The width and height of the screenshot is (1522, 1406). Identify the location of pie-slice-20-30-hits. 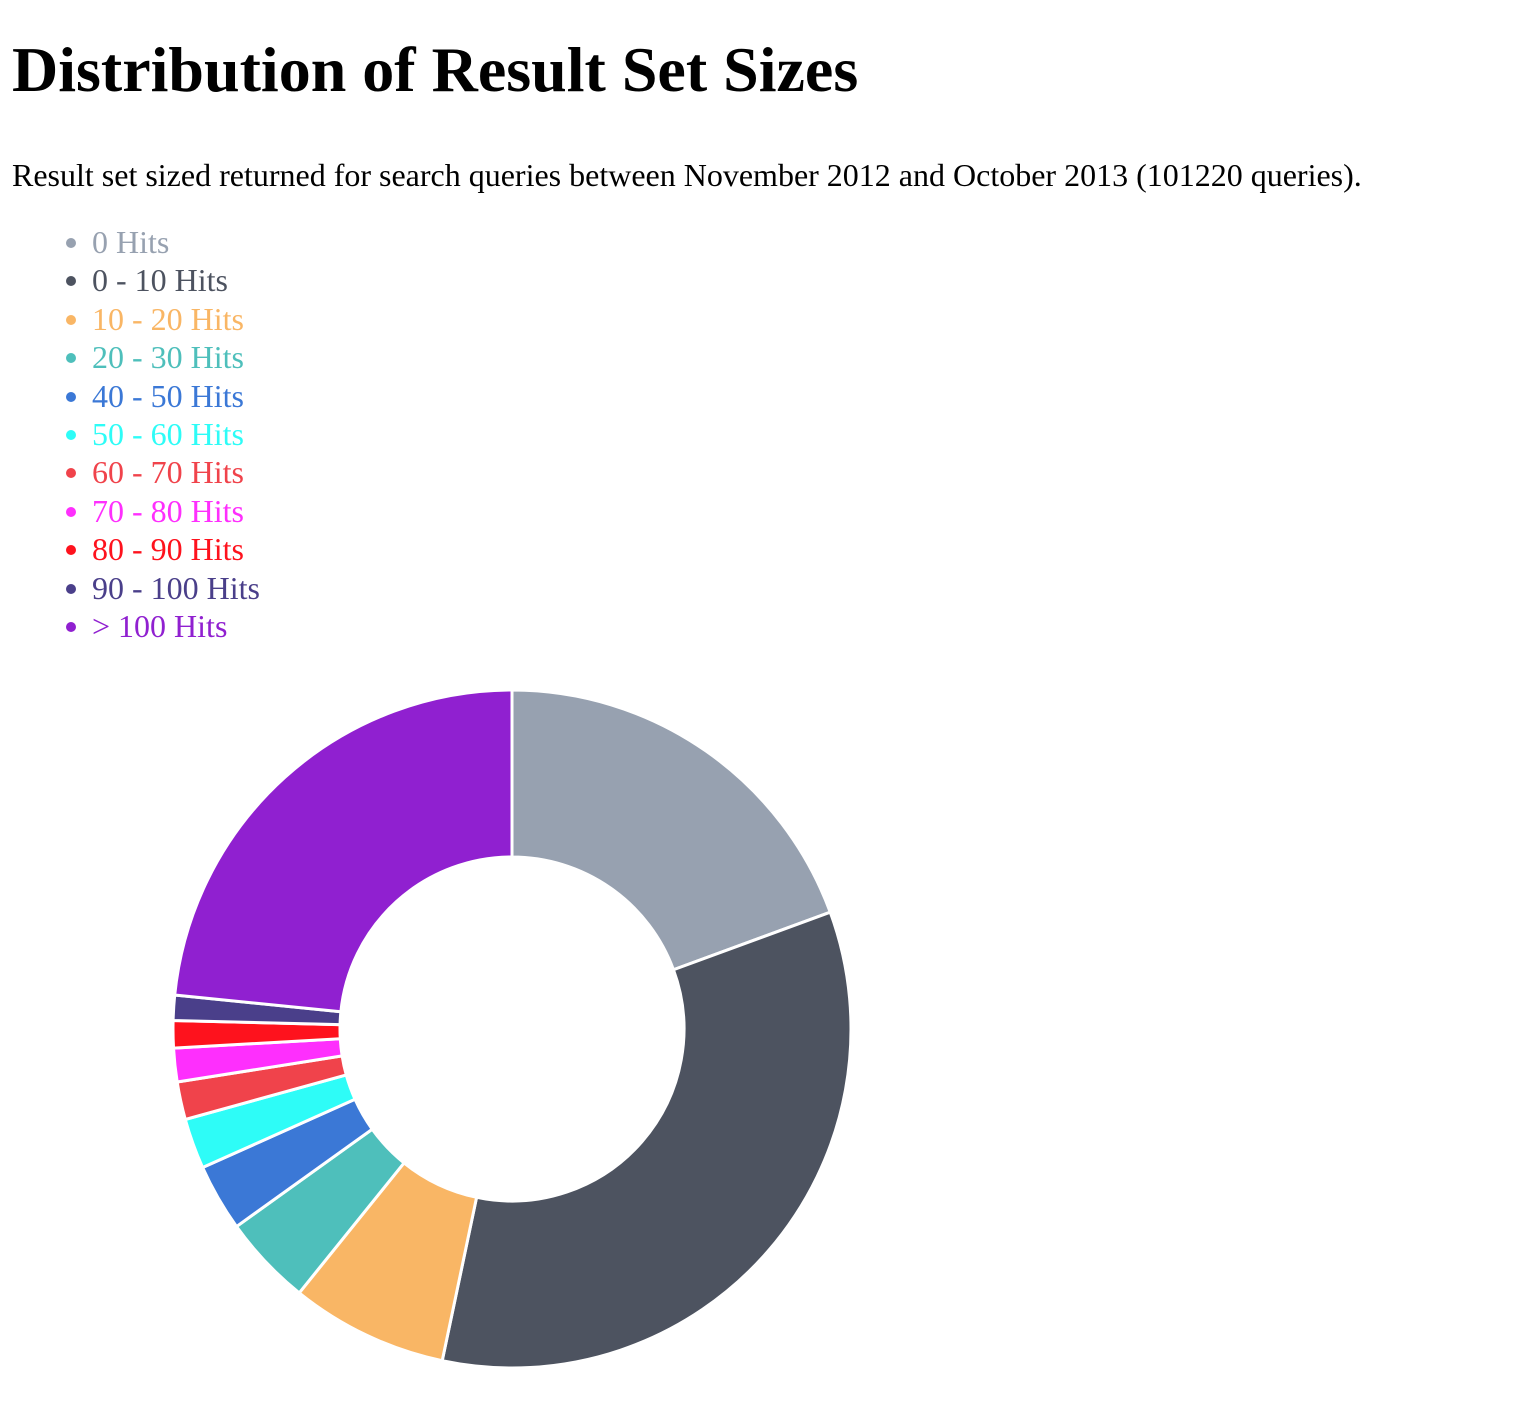
(320, 1211).